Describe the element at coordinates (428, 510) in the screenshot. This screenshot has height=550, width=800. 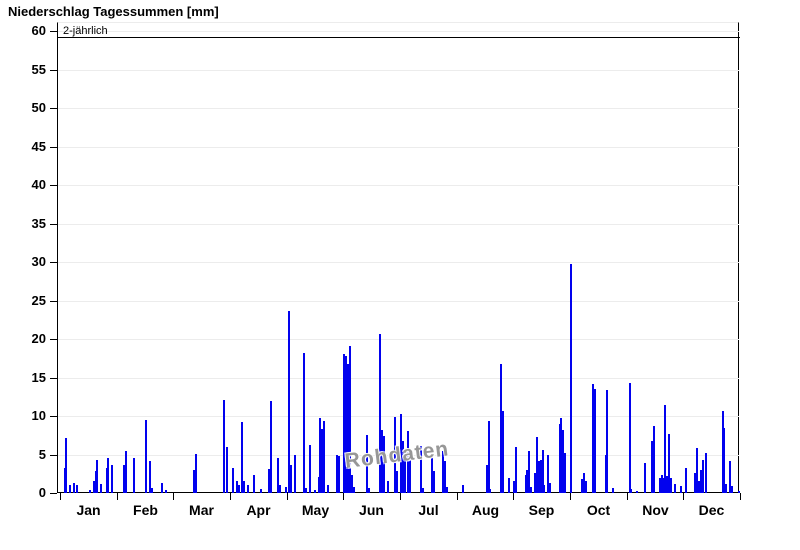
I see `x-axis-month-label: Jul` at that location.